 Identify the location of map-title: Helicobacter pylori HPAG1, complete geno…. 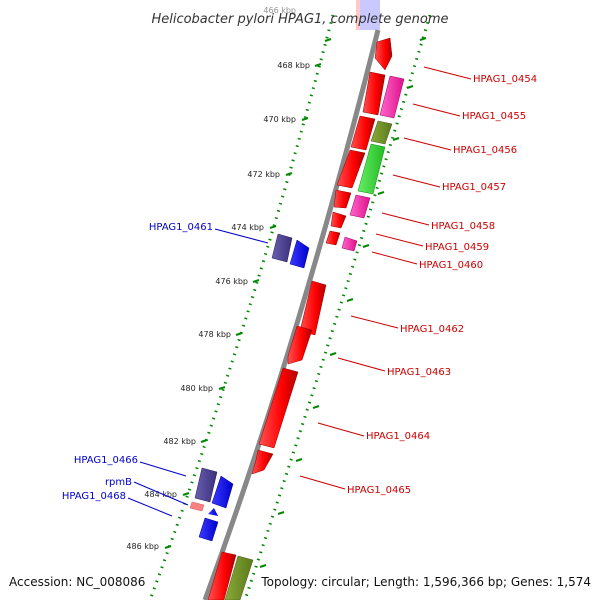
(299, 19).